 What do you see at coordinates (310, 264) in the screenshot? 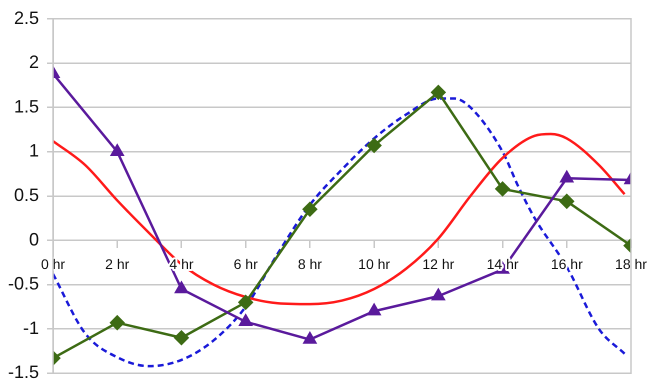
I see `x-tick-label: 8 hr` at bounding box center [310, 264].